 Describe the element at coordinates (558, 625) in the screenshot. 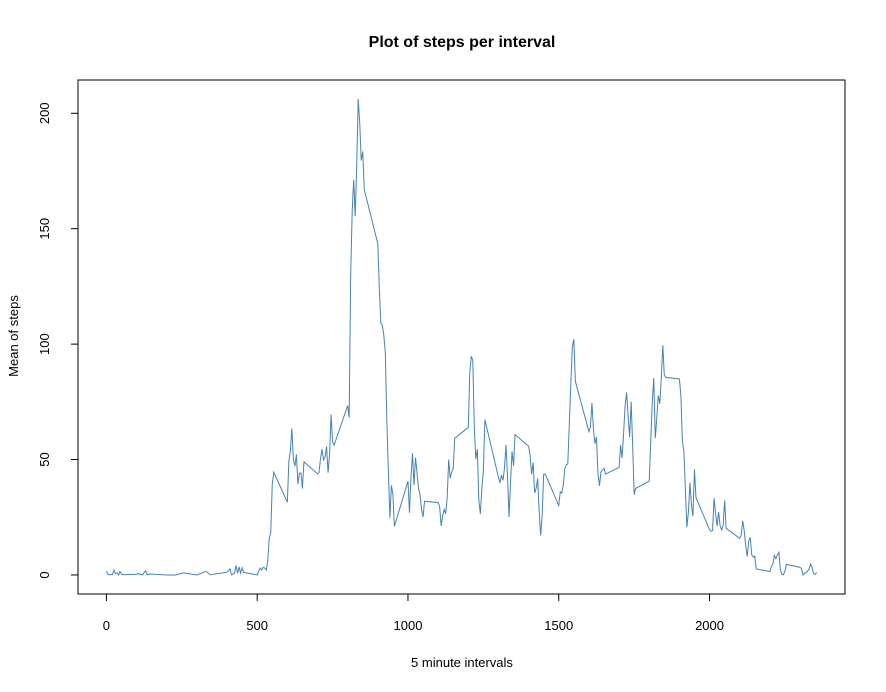

I see `x-tick-label: 1500` at that location.